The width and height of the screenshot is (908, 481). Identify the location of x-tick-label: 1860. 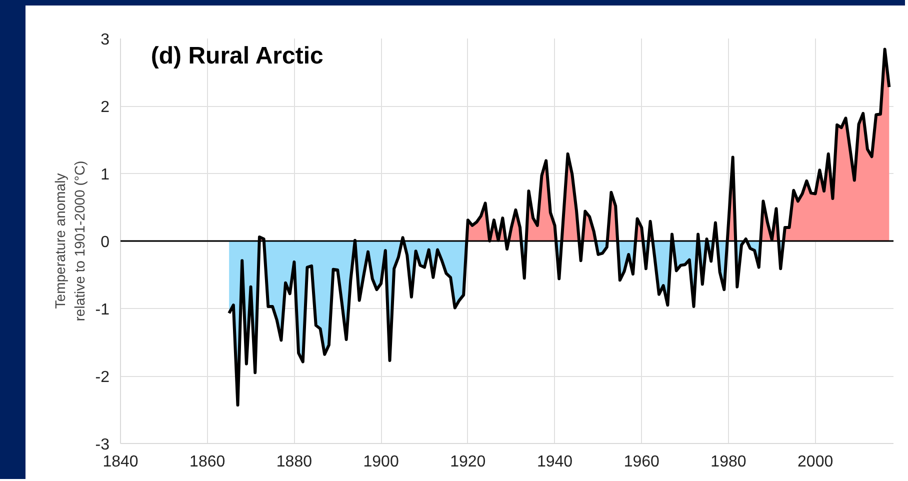
(208, 462).